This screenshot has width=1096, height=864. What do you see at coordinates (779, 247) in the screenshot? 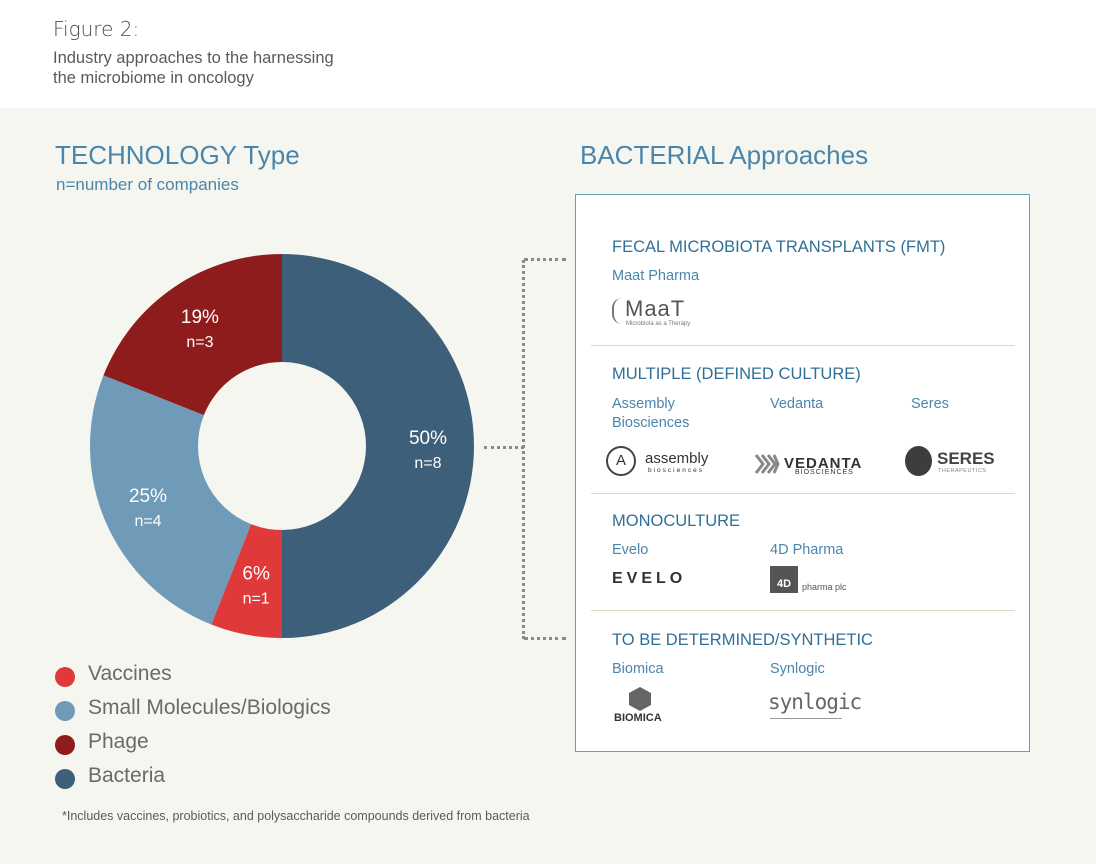
I see `section-title-fmt: FECAL MICROBIOTA TRANSPLANTS (FMT)` at bounding box center [779, 247].